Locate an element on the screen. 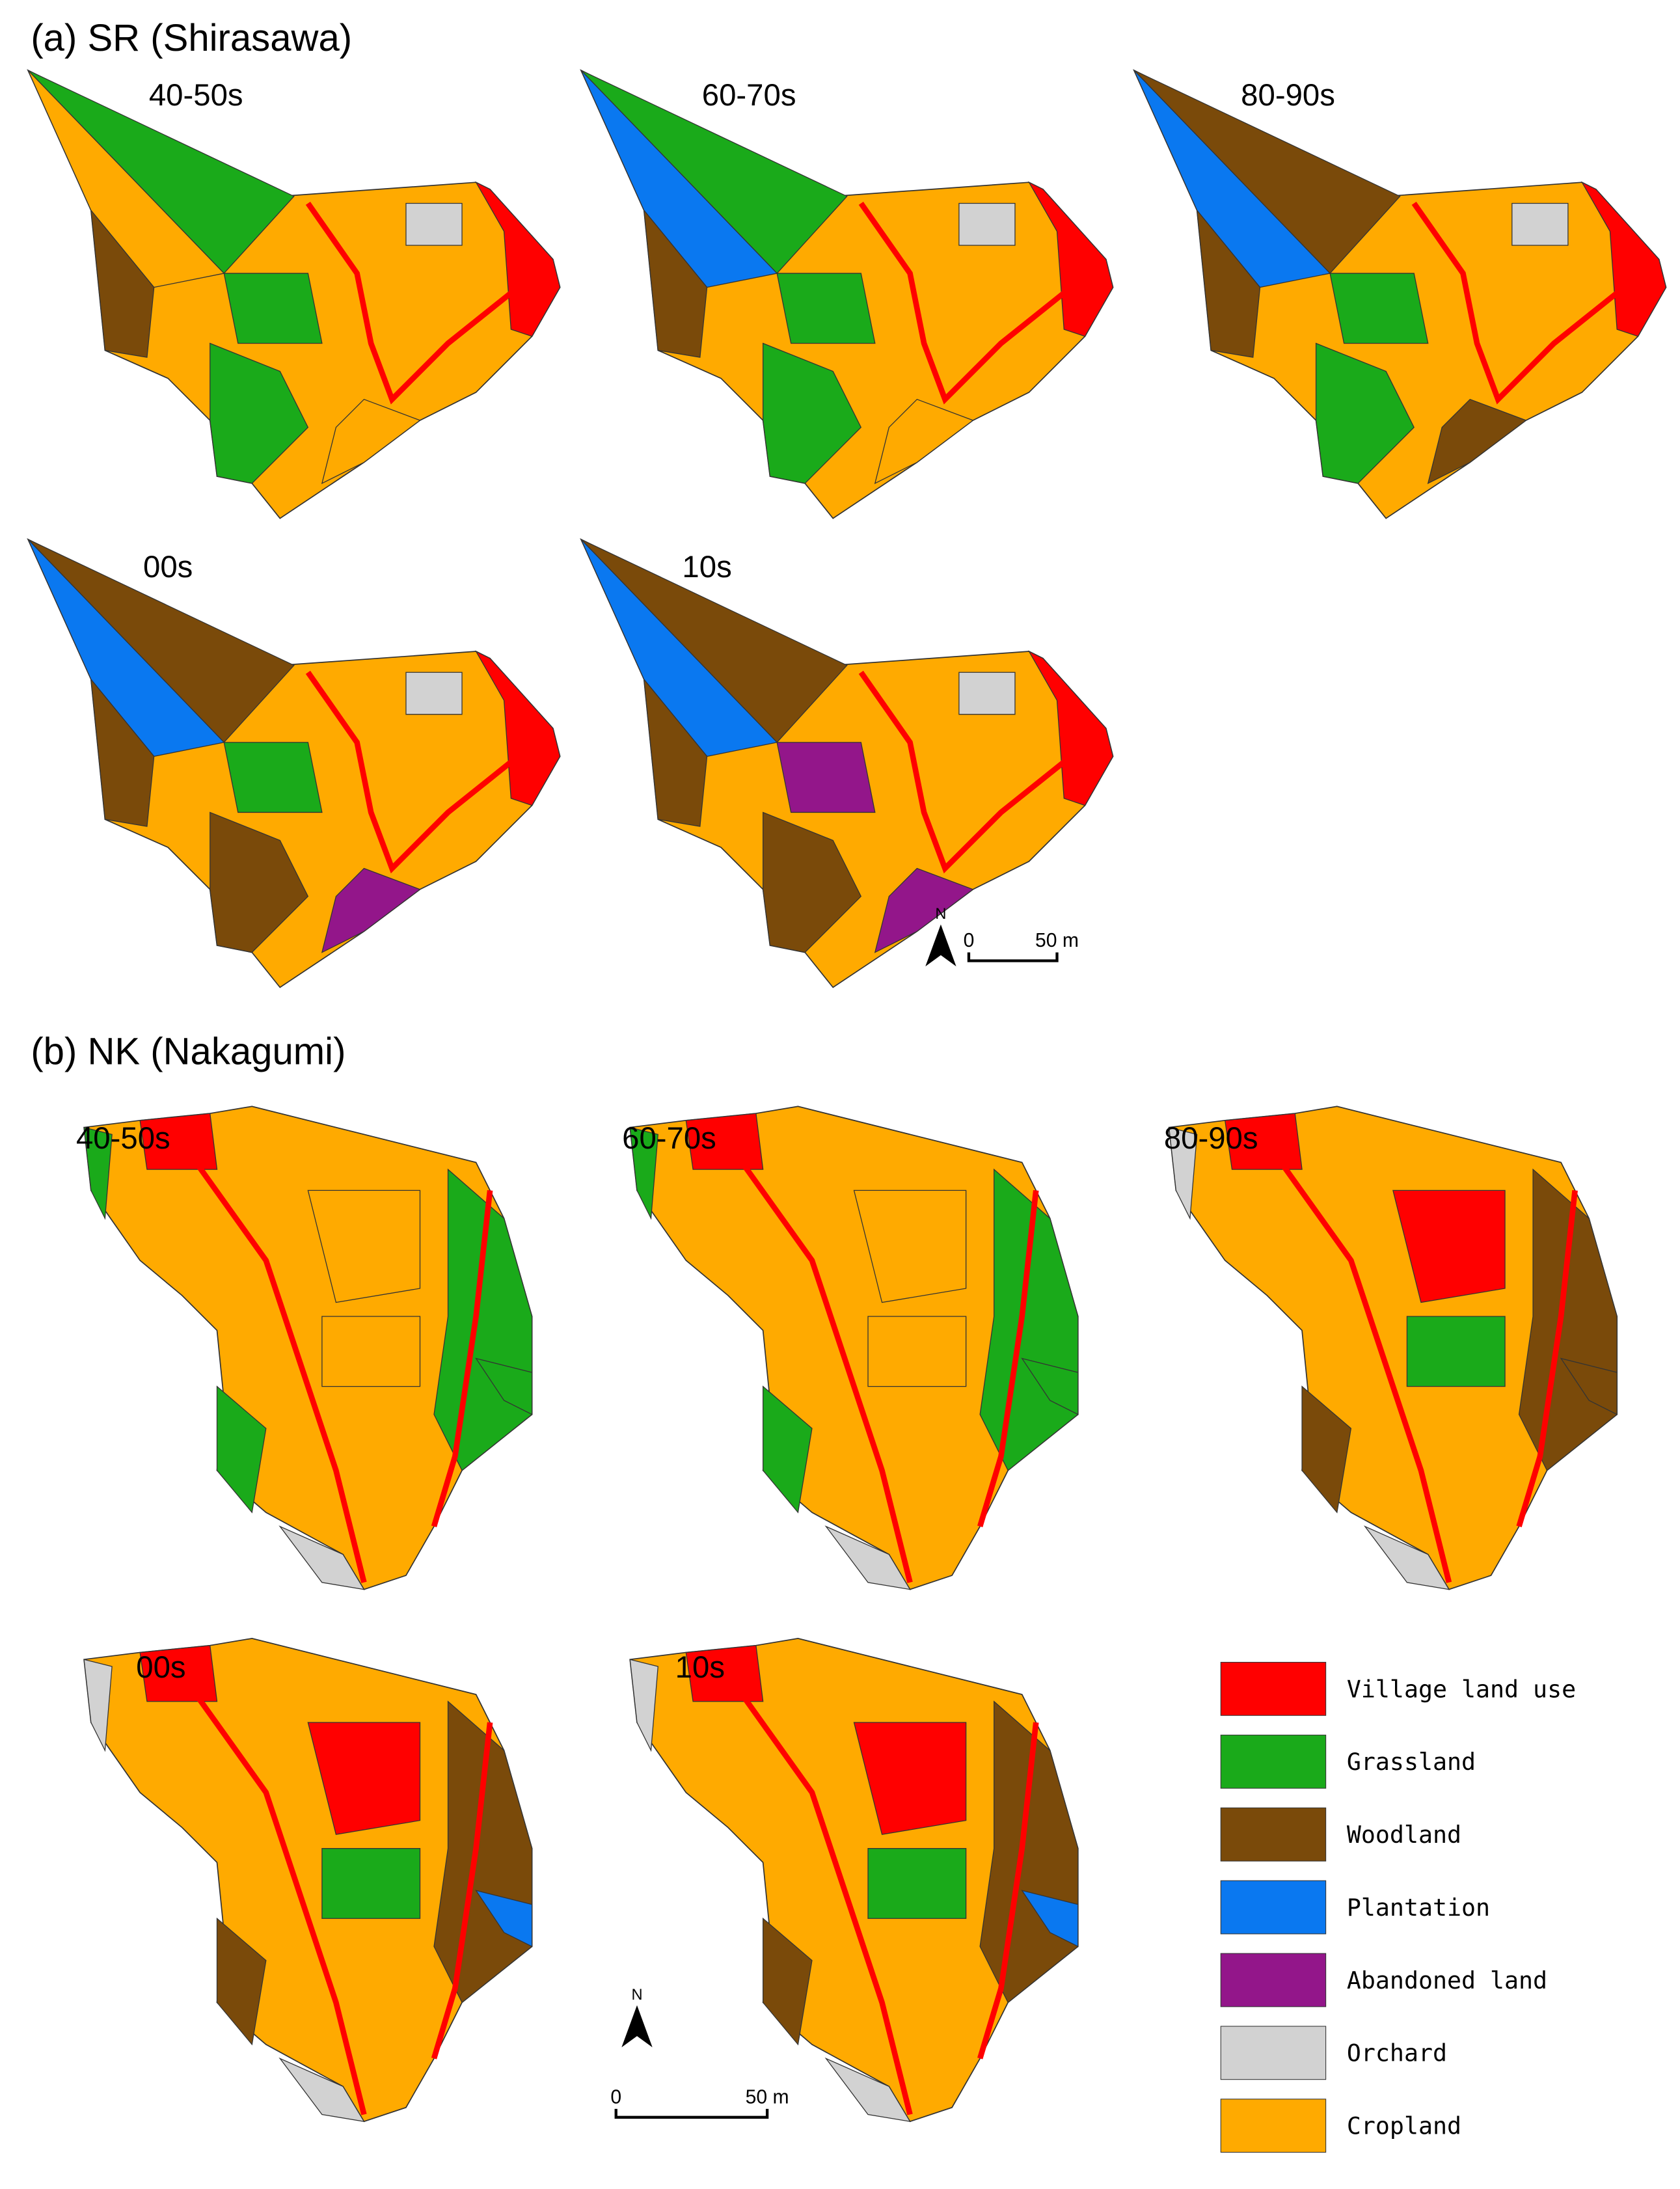 The width and height of the screenshot is (1680, 2189). legend-label: Woodland is located at coordinates (1404, 1835).